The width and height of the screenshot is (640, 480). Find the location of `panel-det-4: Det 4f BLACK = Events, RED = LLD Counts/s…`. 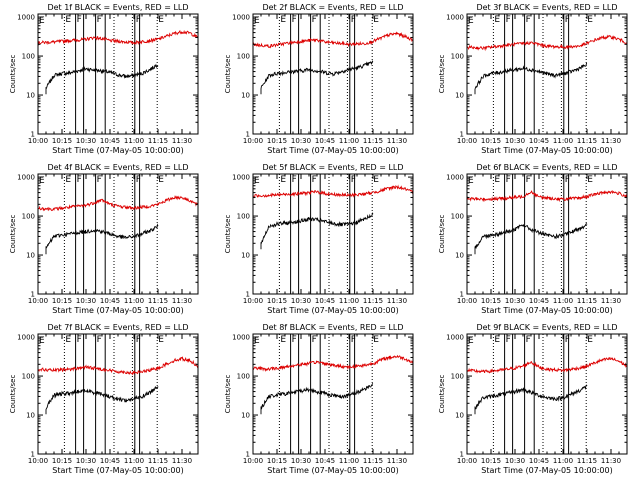

panel-det-4: Det 4f BLACK = Events, RED = LLD Counts/s… is located at coordinates (104, 239).